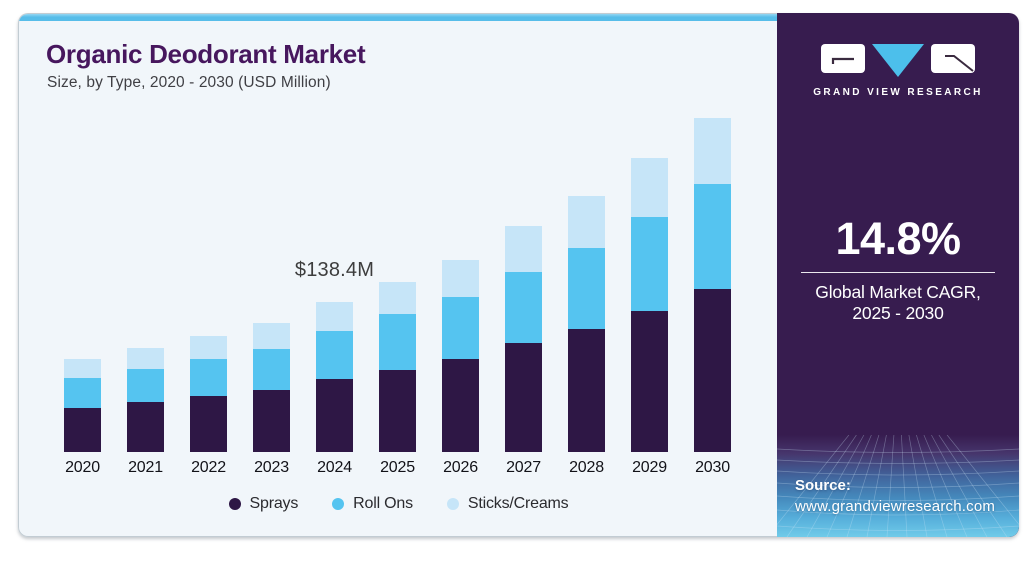 The image size is (1033, 565). I want to click on logo-row, so click(898, 60).